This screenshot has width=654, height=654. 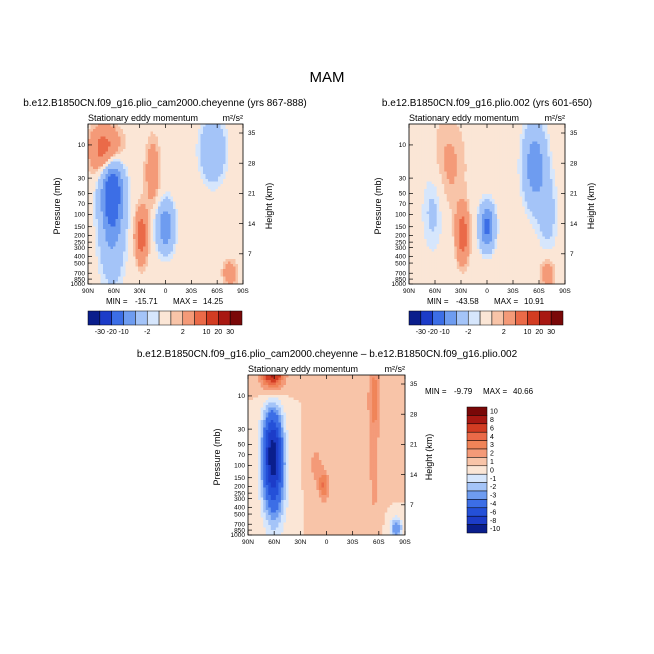 What do you see at coordinates (218, 332) in the screenshot?
I see `colorbar-label: 20` at bounding box center [218, 332].